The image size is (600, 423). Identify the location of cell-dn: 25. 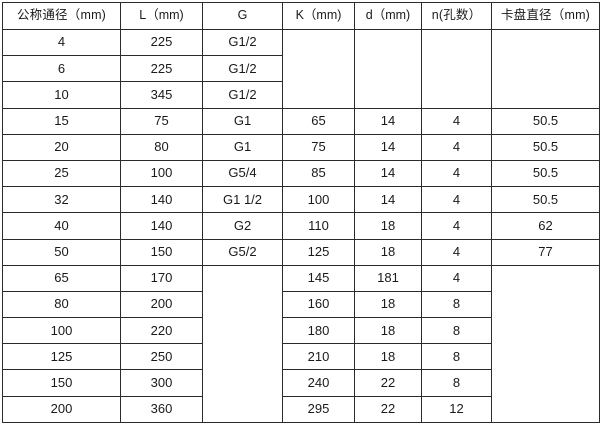
(61, 173).